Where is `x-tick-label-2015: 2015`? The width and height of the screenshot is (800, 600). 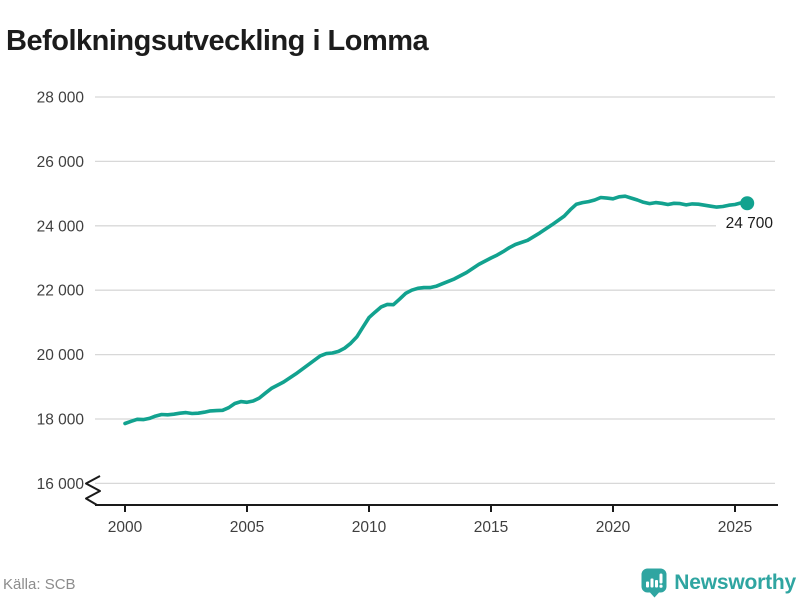 x-tick-label-2015: 2015 is located at coordinates (491, 527).